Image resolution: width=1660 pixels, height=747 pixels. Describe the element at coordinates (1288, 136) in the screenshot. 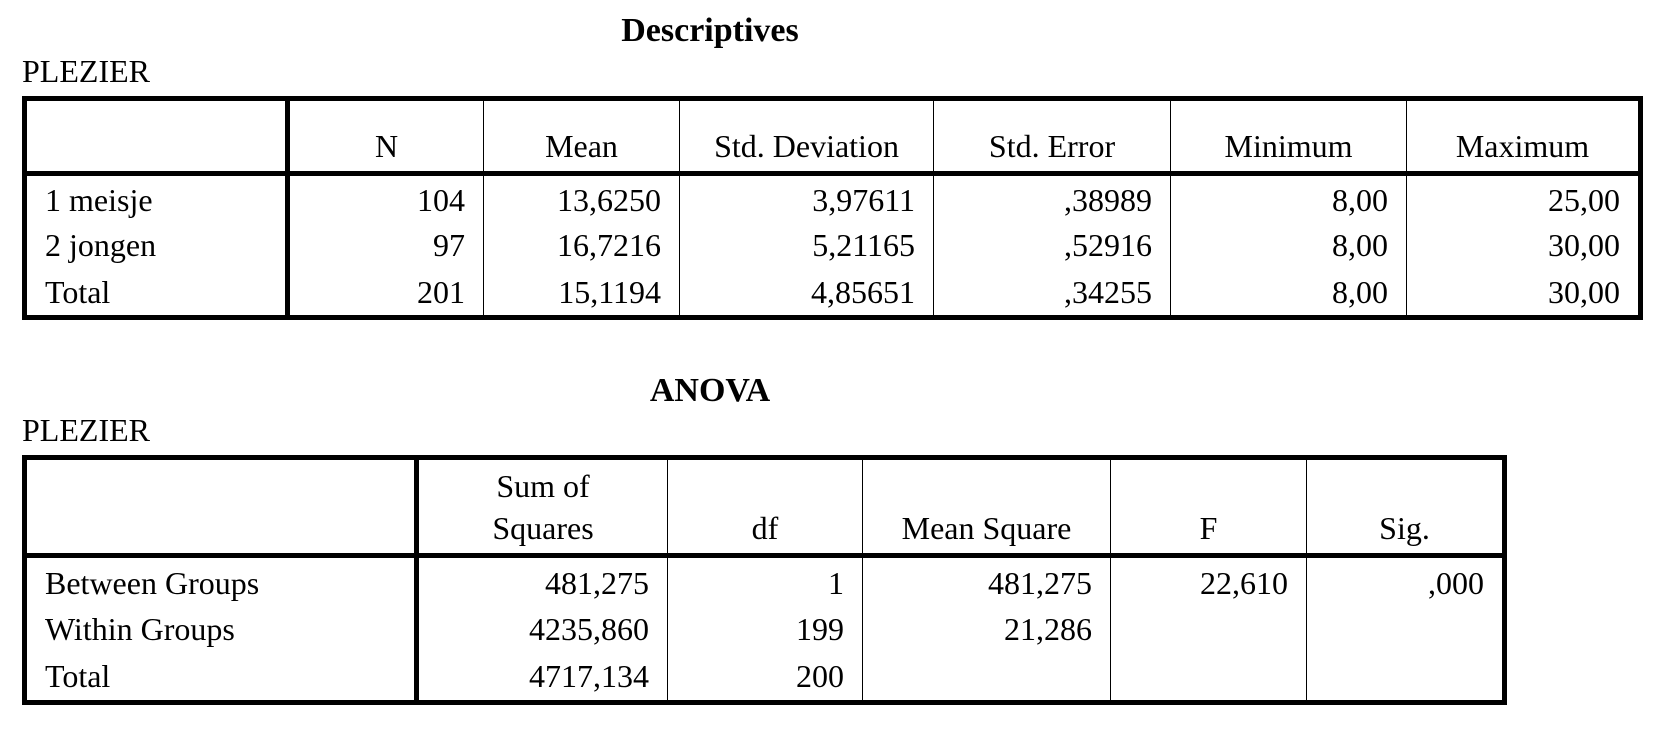

I see `column-header: Minimum` at that location.